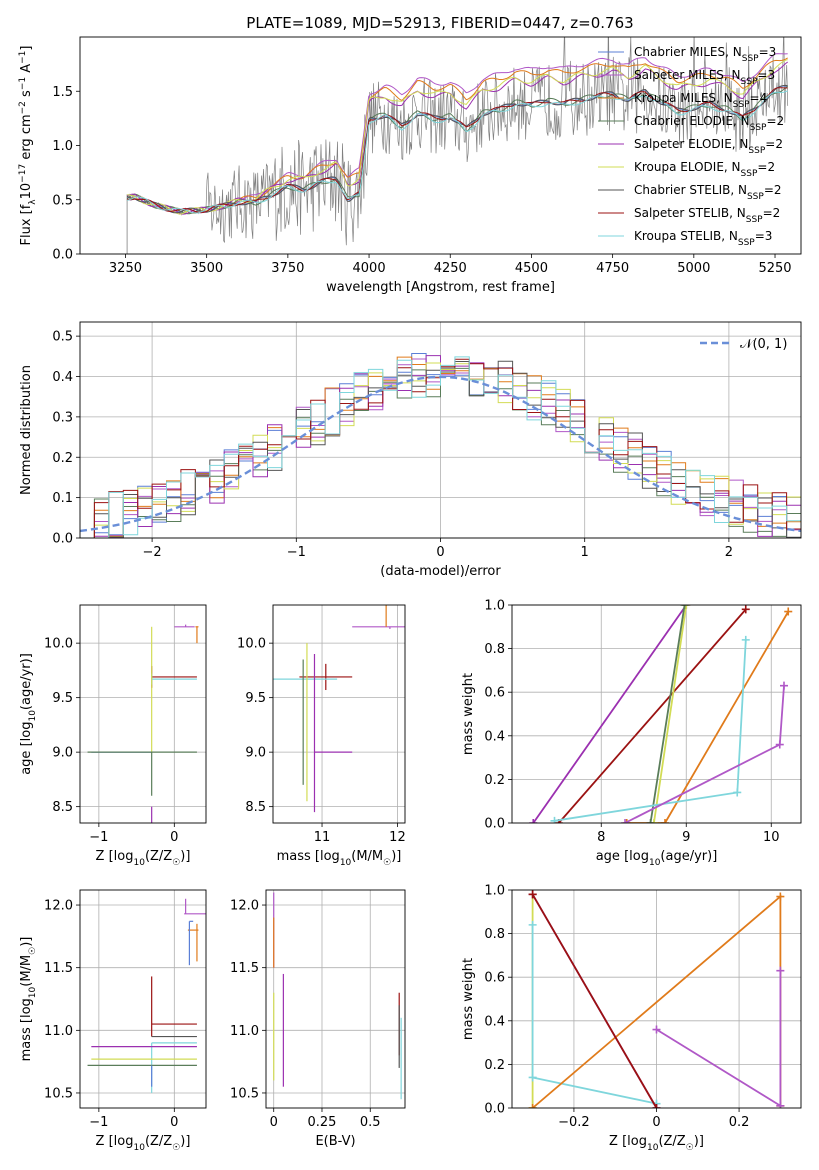 This screenshot has width=819, height=1170. I want to click on legend-label-1: Chabrier MILES, NSSP=3, so click(705, 54).